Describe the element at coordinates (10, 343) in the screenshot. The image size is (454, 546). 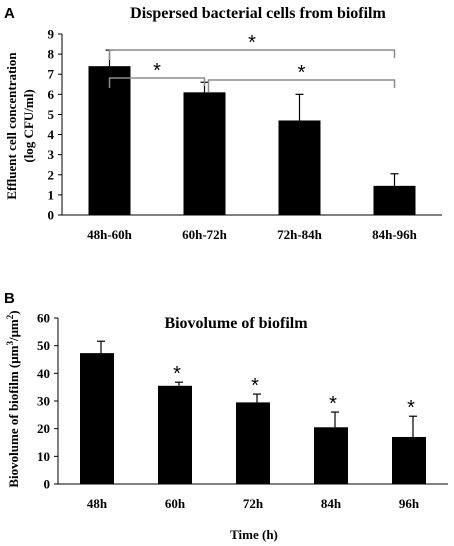
I see `chart-b-ylabel-sup1: 3` at that location.